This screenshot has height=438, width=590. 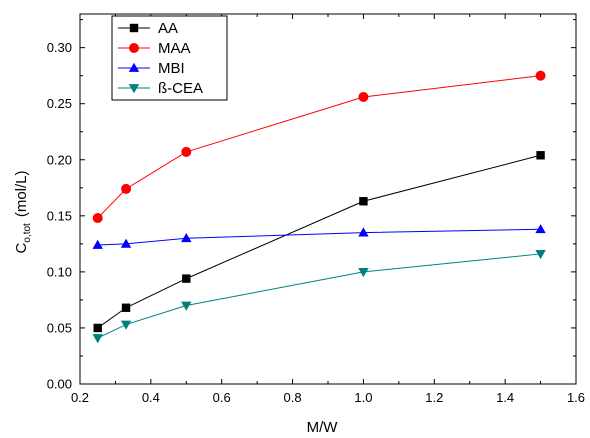 What do you see at coordinates (576, 397) in the screenshot?
I see `x-tick-label: 1.6` at bounding box center [576, 397].